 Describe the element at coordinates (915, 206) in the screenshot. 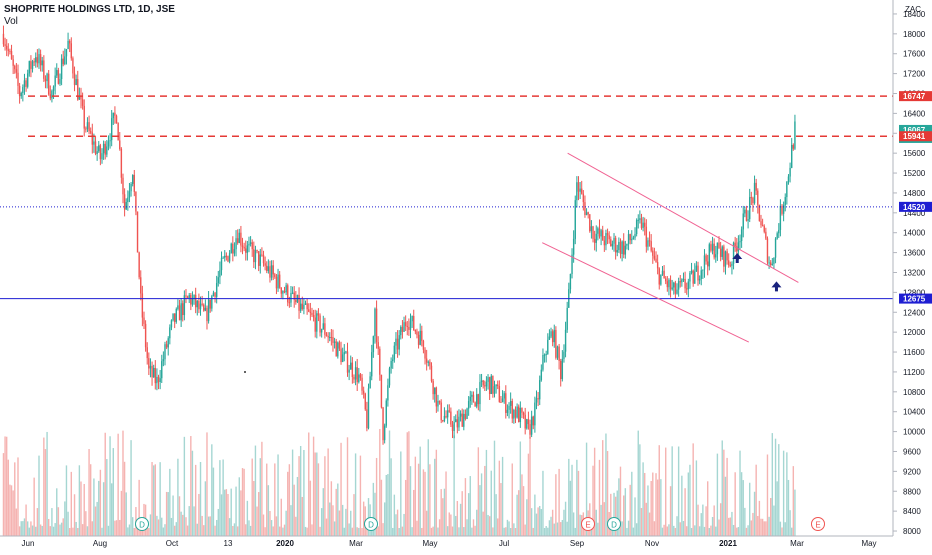

I see `price-tag-14520: 14520` at that location.